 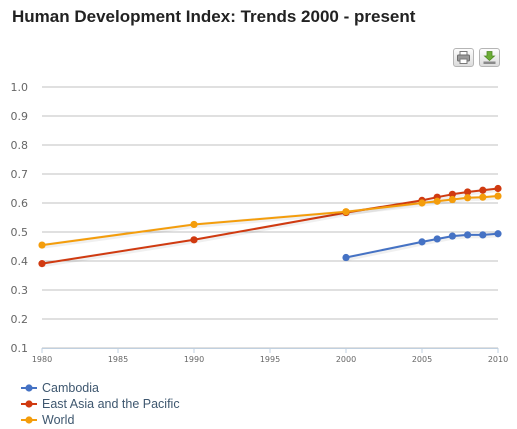 I want to click on x-tick-label: 2010, so click(x=498, y=359).